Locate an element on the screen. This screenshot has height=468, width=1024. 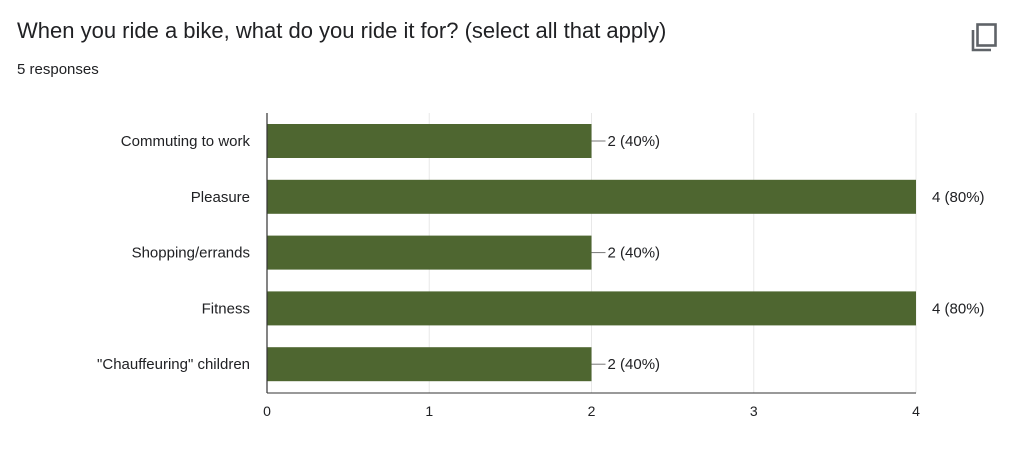
category-label: Shopping/errands is located at coordinates (191, 253).